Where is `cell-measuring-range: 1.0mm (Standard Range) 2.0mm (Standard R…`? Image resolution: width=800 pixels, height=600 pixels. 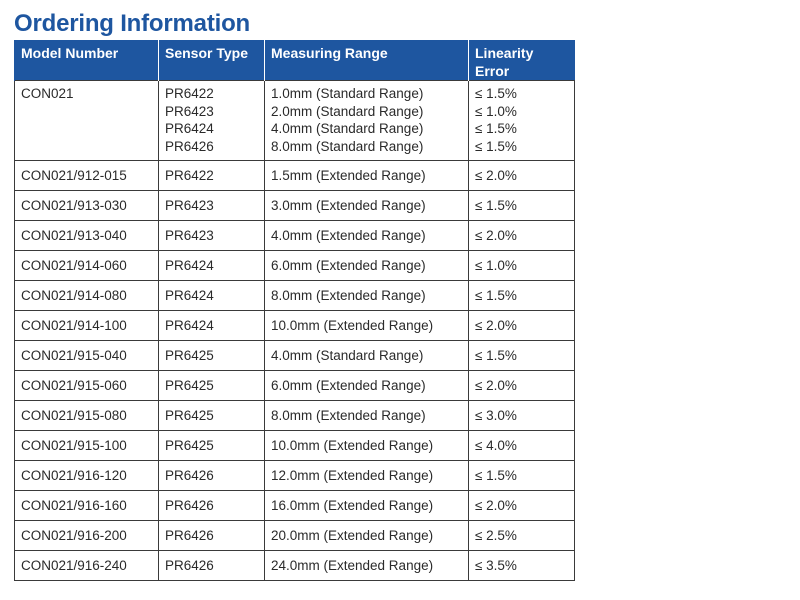 cell-measuring-range: 1.0mm (Standard Range) 2.0mm (Standard R… is located at coordinates (366, 120).